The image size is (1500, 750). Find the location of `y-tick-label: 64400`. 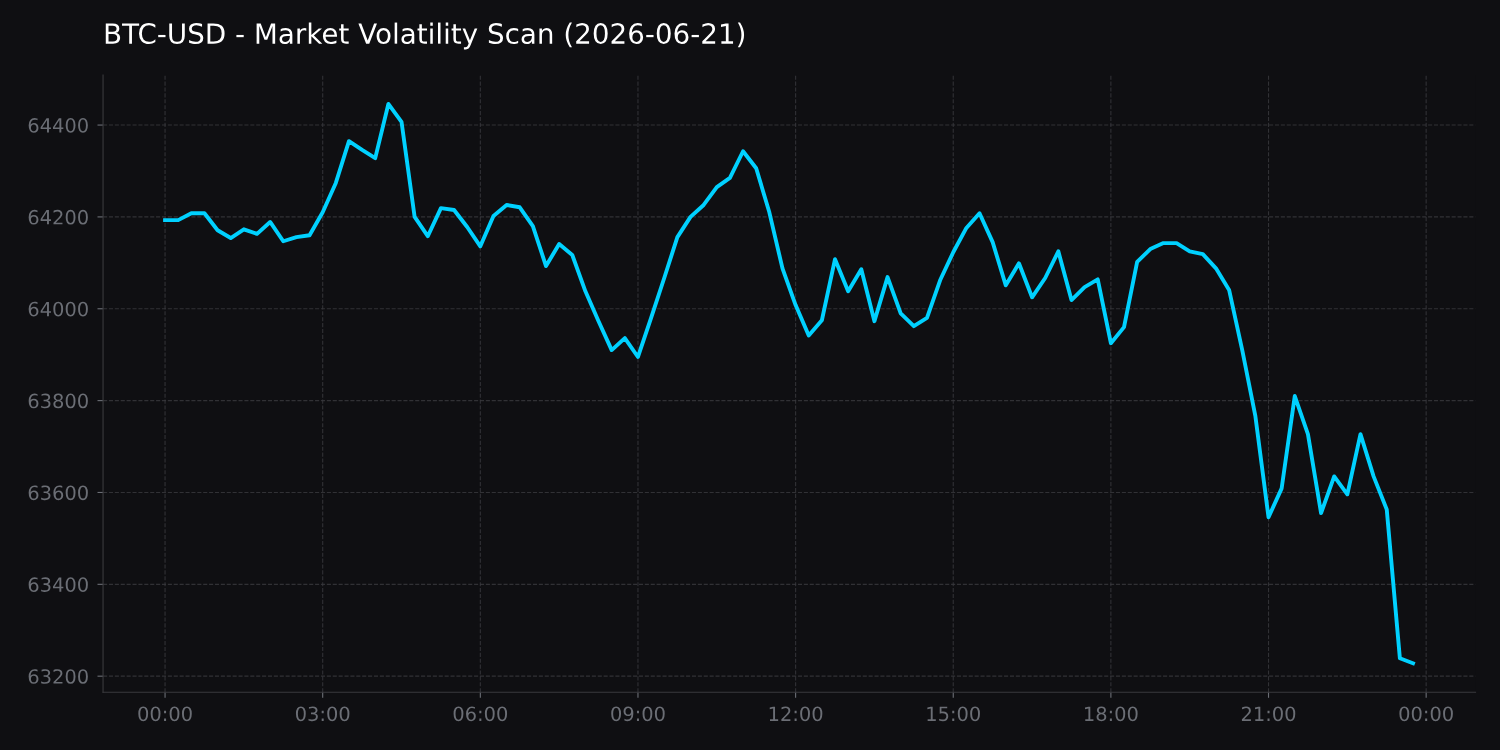

y-tick-label: 64400 is located at coordinates (58, 125).